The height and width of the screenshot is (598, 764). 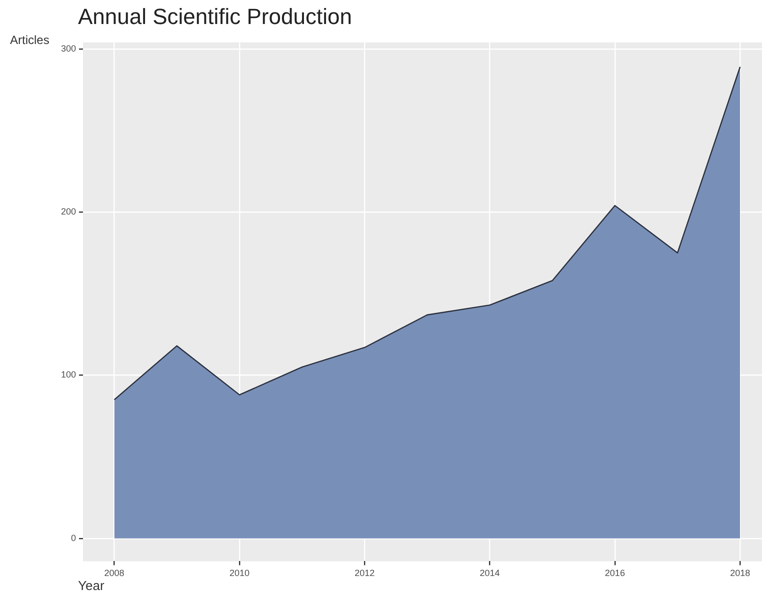 What do you see at coordinates (614, 573) in the screenshot?
I see `x-tick-label: 2016` at bounding box center [614, 573].